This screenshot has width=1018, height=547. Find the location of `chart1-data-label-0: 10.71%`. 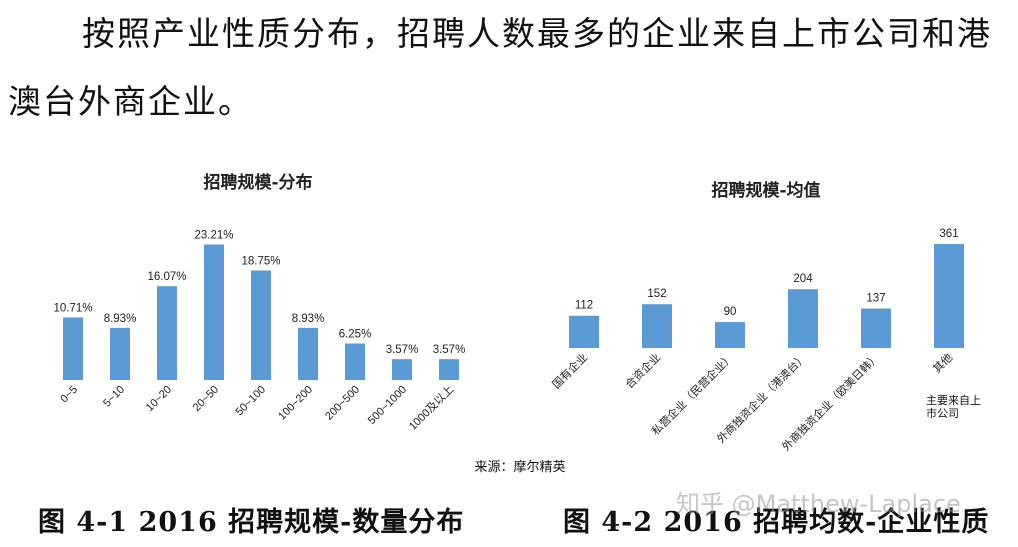

chart1-data-label-0: 10.71% is located at coordinates (72, 308).